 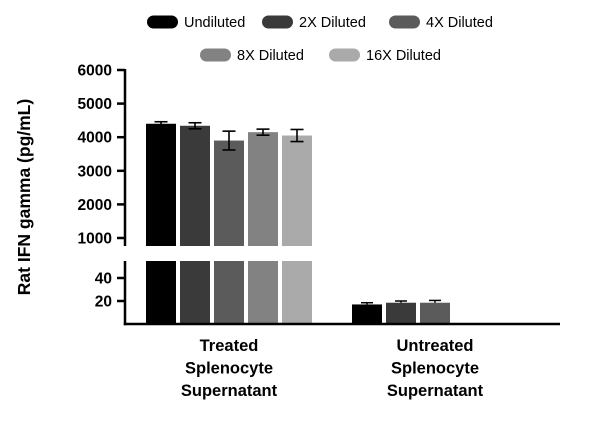 What do you see at coordinates (229, 391) in the screenshot?
I see `group-label-treated-line-3: Supernatant` at bounding box center [229, 391].